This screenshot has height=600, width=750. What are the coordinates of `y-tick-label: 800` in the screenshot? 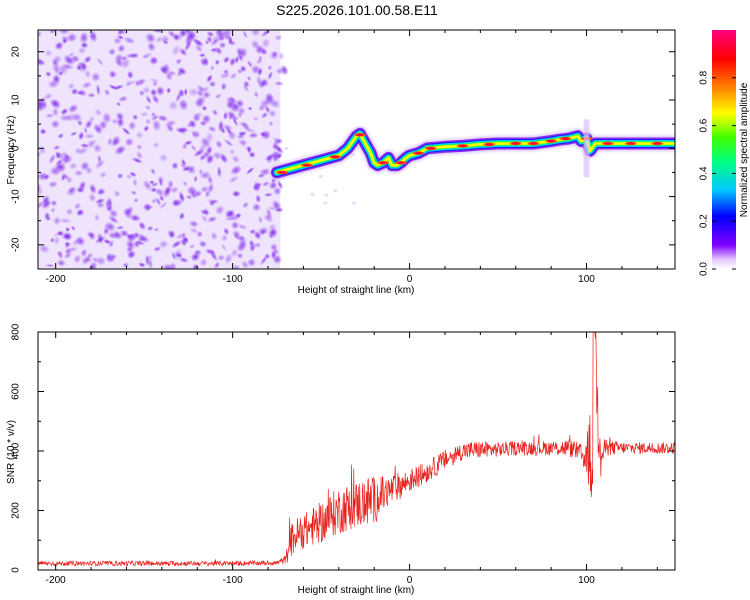 It's located at (16, 331).